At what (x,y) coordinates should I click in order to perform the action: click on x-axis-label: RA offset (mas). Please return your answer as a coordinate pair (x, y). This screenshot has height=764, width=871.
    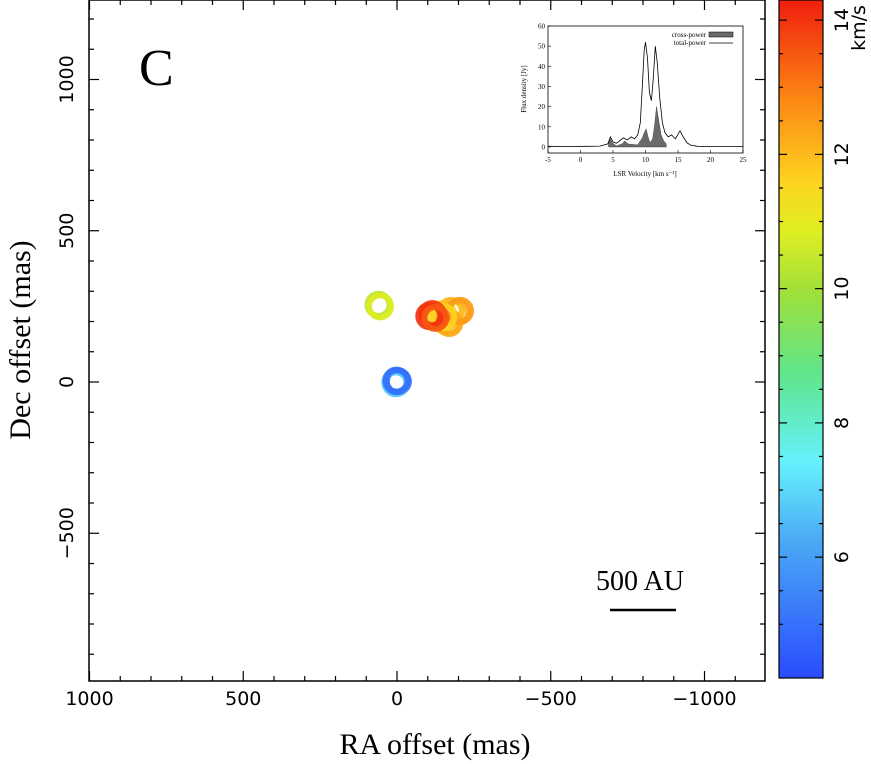
    Looking at the image, I should click on (434, 744).